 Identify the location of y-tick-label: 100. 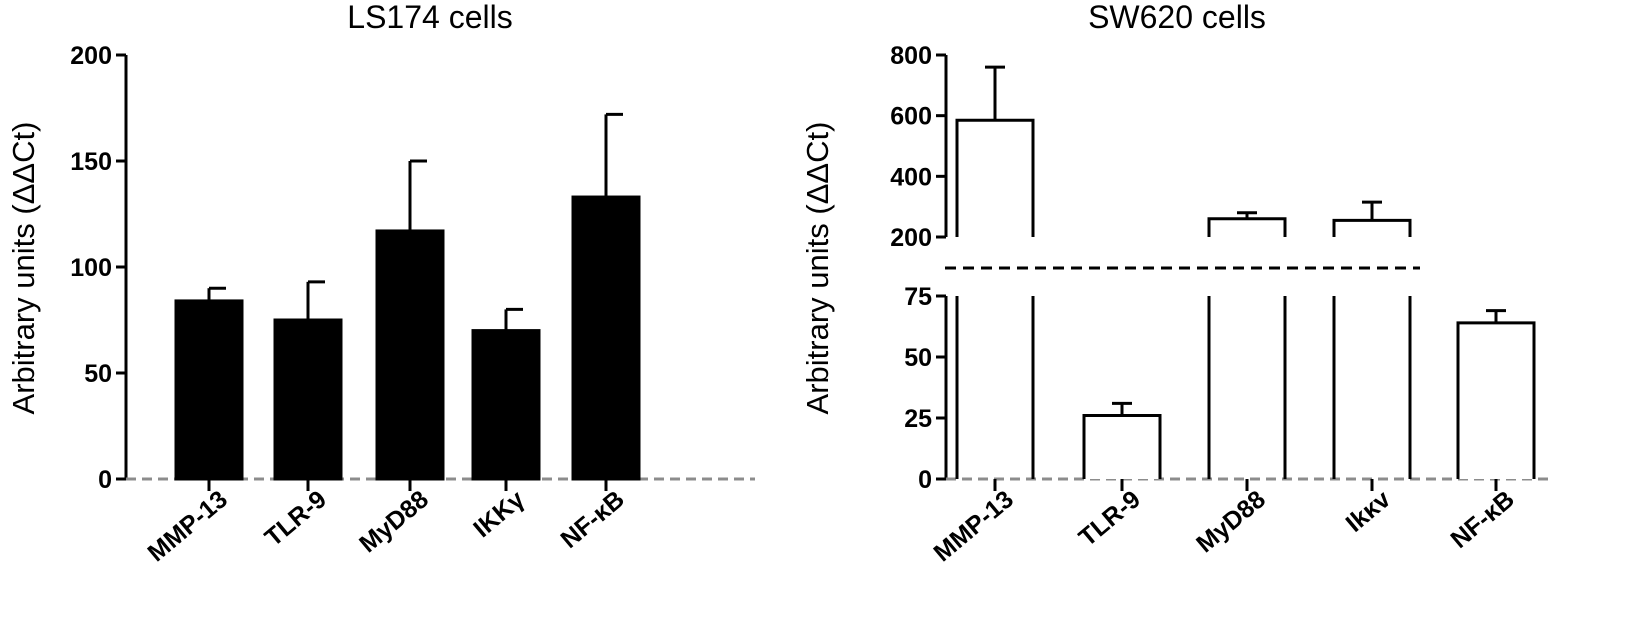
(91, 268).